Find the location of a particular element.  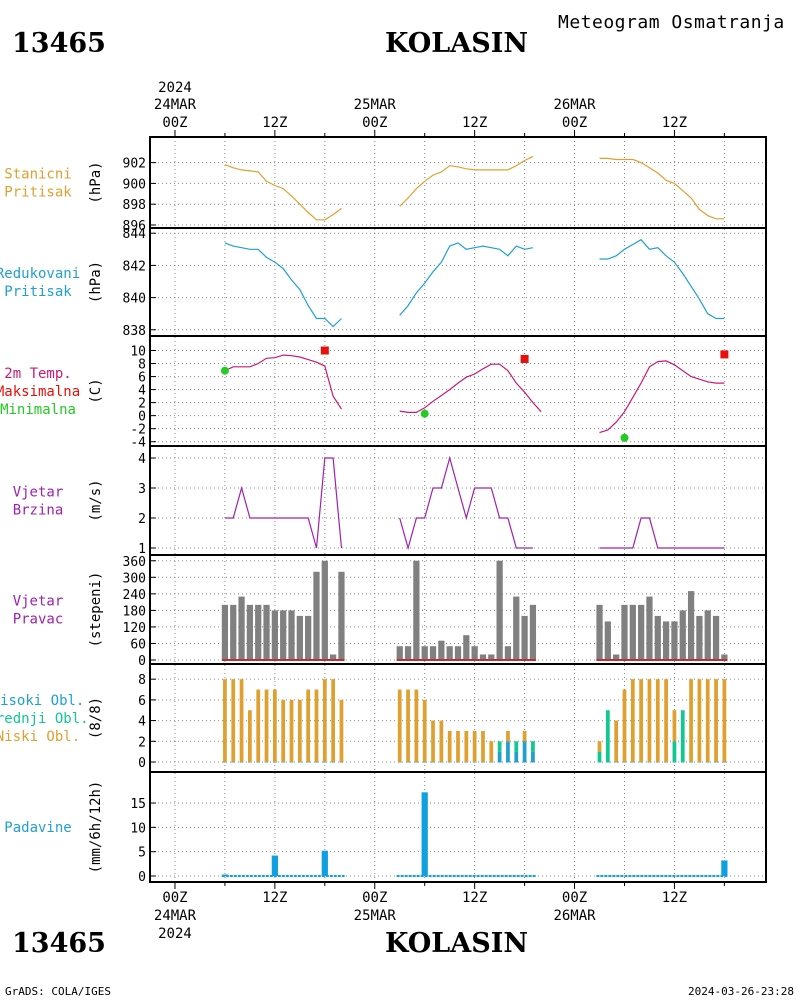

station-name-bottom: KOLASIN is located at coordinates (457, 943).